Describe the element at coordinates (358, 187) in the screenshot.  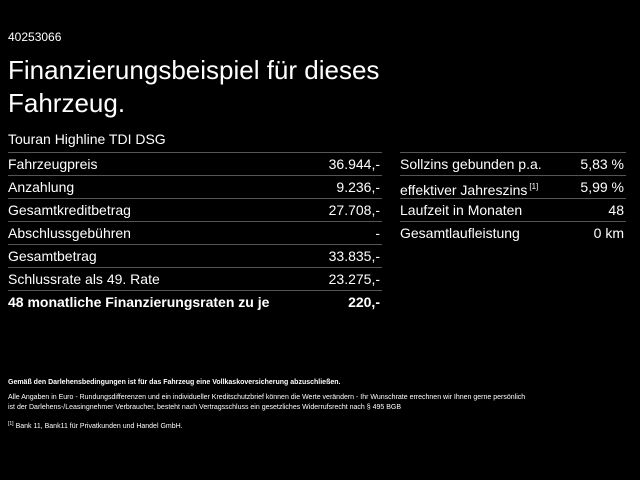
I see `row-value: 9.236,-` at that location.